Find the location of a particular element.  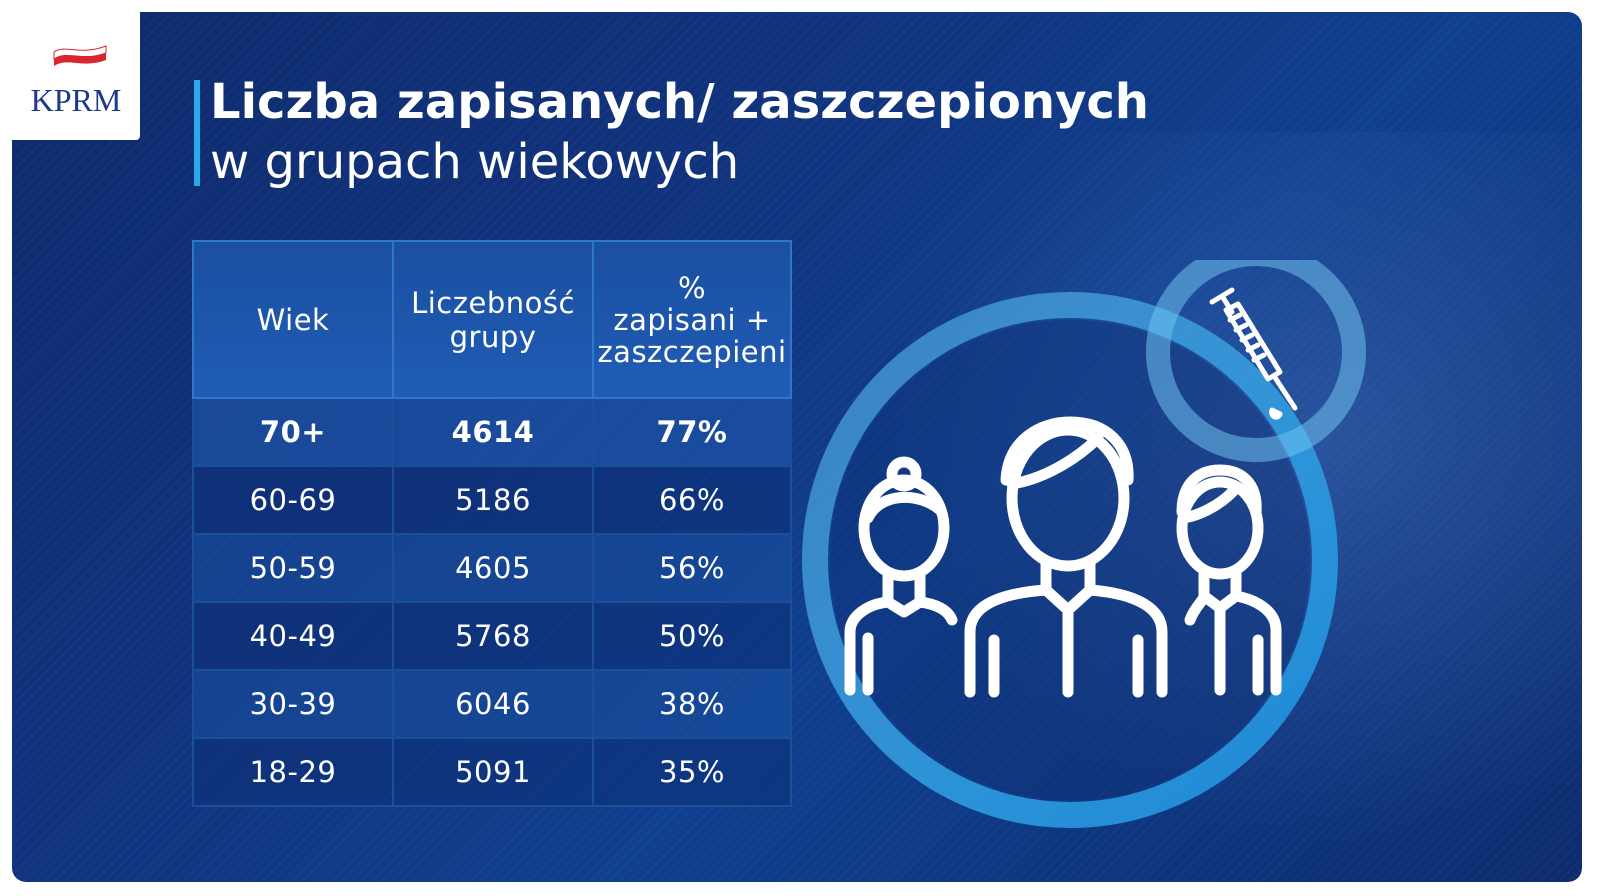

page-subtitle: w grupach wiekowych is located at coordinates (475, 162).